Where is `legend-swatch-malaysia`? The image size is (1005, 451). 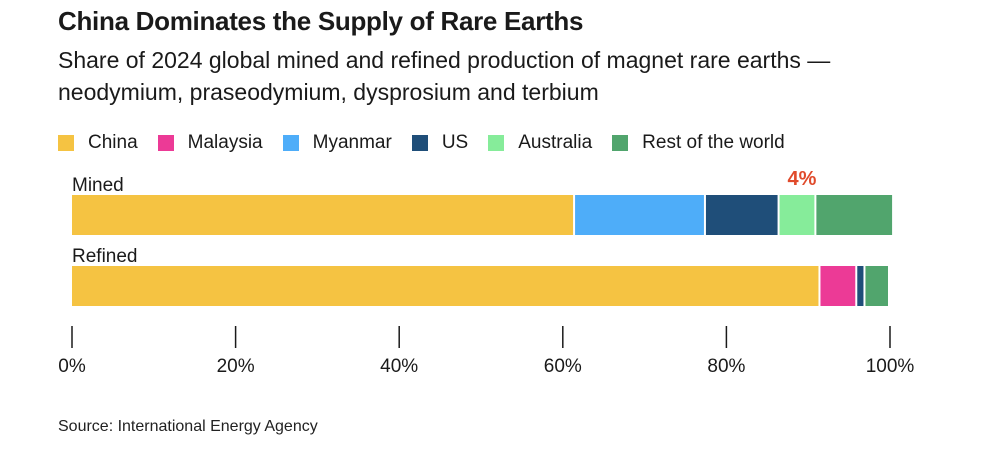 legend-swatch-malaysia is located at coordinates (165, 143).